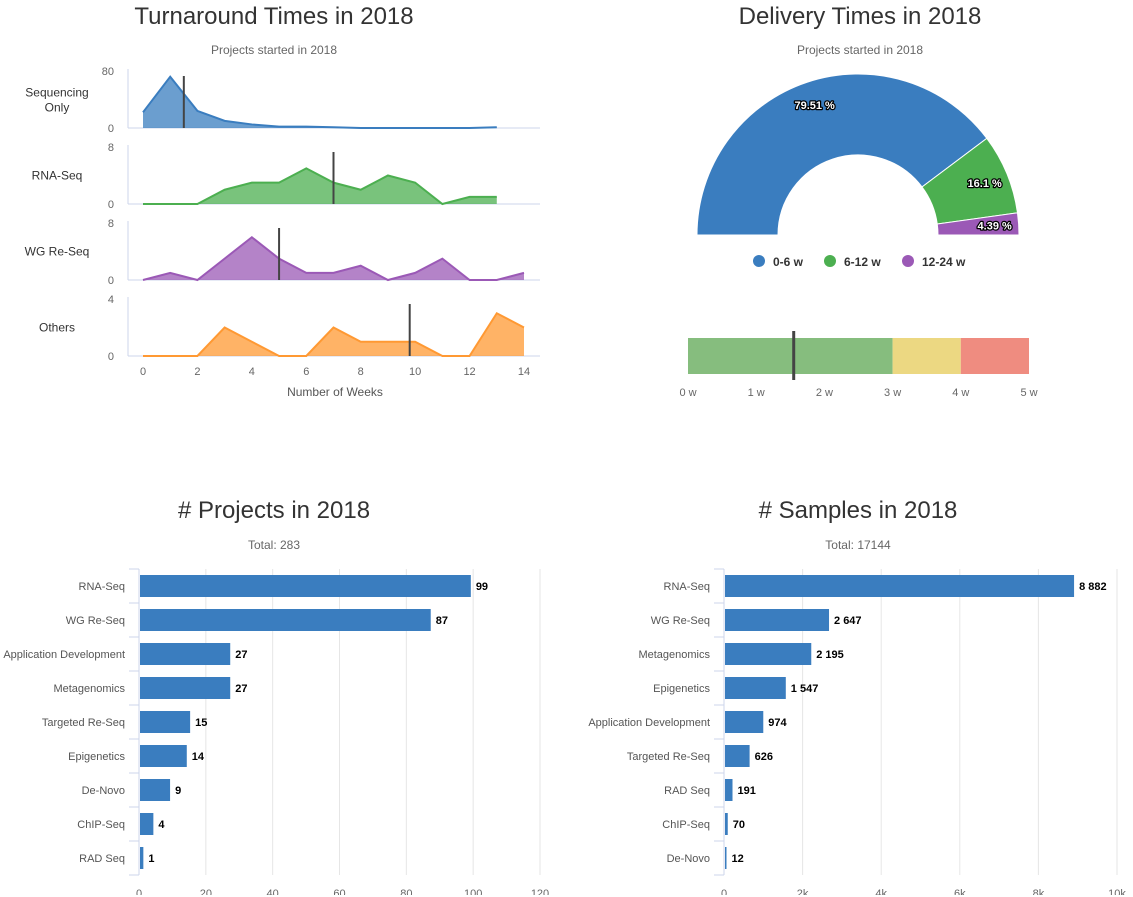  Describe the element at coordinates (668, 757) in the screenshot. I see `category-label-targeted-re-seq: Targeted Re-Seq` at that location.